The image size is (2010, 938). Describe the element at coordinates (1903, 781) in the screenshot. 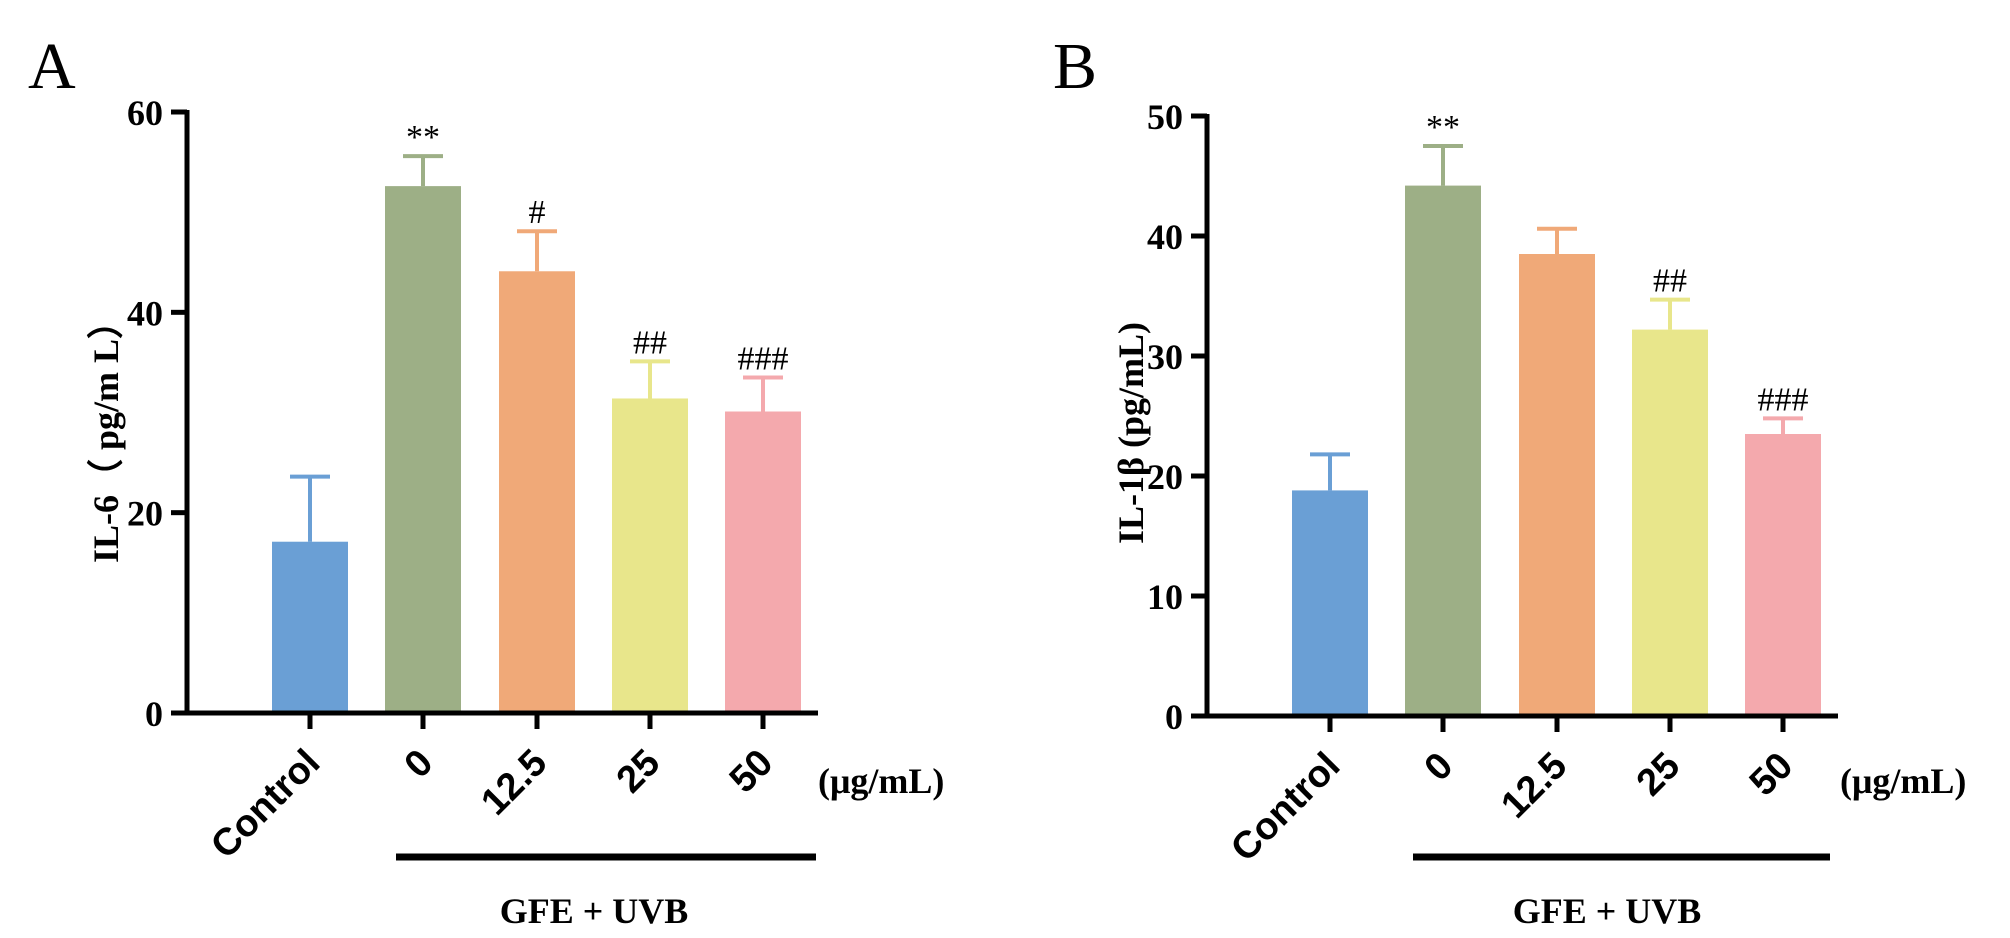

I see `panel-b-unit-label: (μg/mL)` at that location.